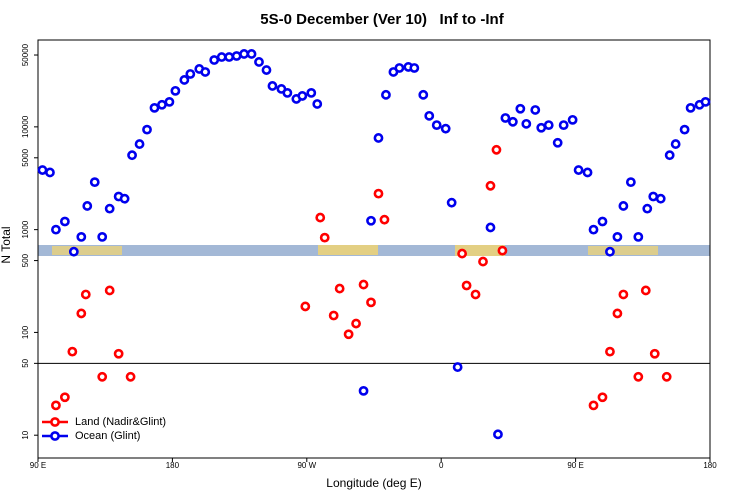 Image resolution: width=750 pixels, height=500 pixels. I want to click on y-tick-label: 5000, so click(25, 157).